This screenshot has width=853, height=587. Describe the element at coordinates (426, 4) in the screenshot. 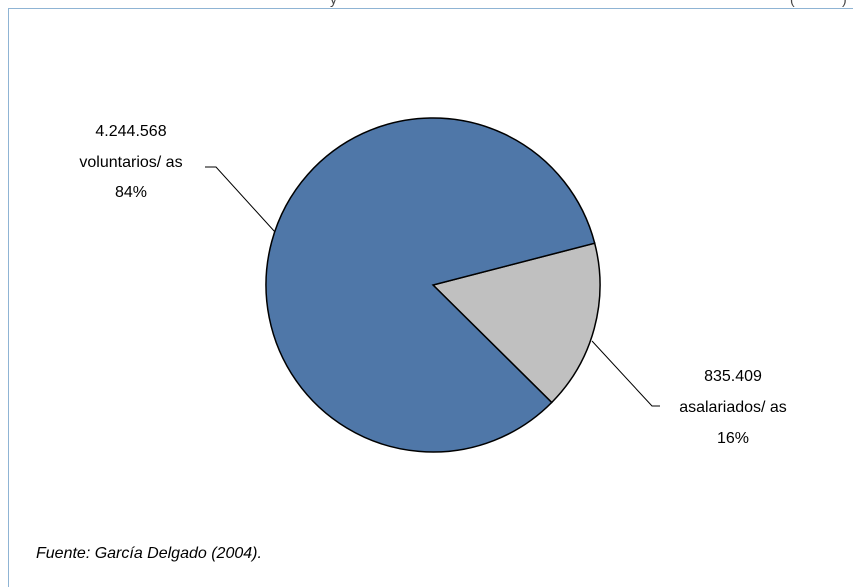

I see `cropped-top-edge: y ( )` at that location.